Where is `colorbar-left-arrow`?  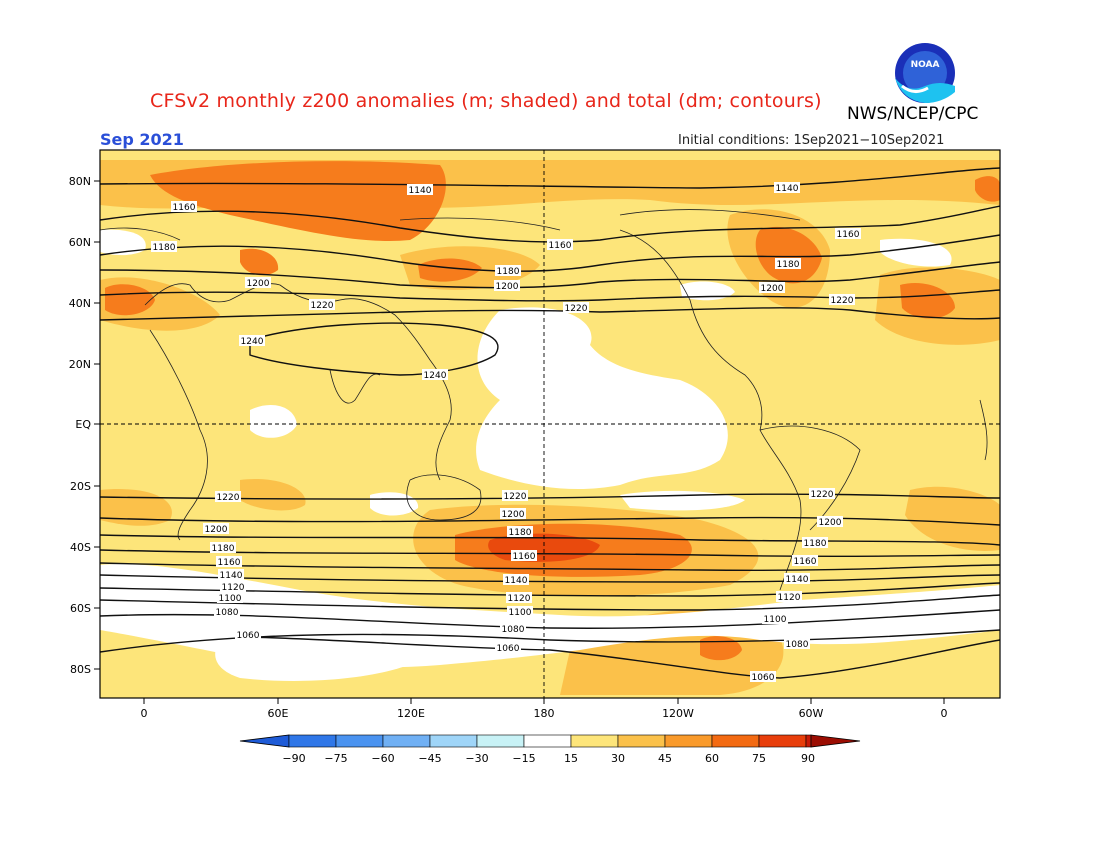
colorbar-left-arrow is located at coordinates (264, 741).